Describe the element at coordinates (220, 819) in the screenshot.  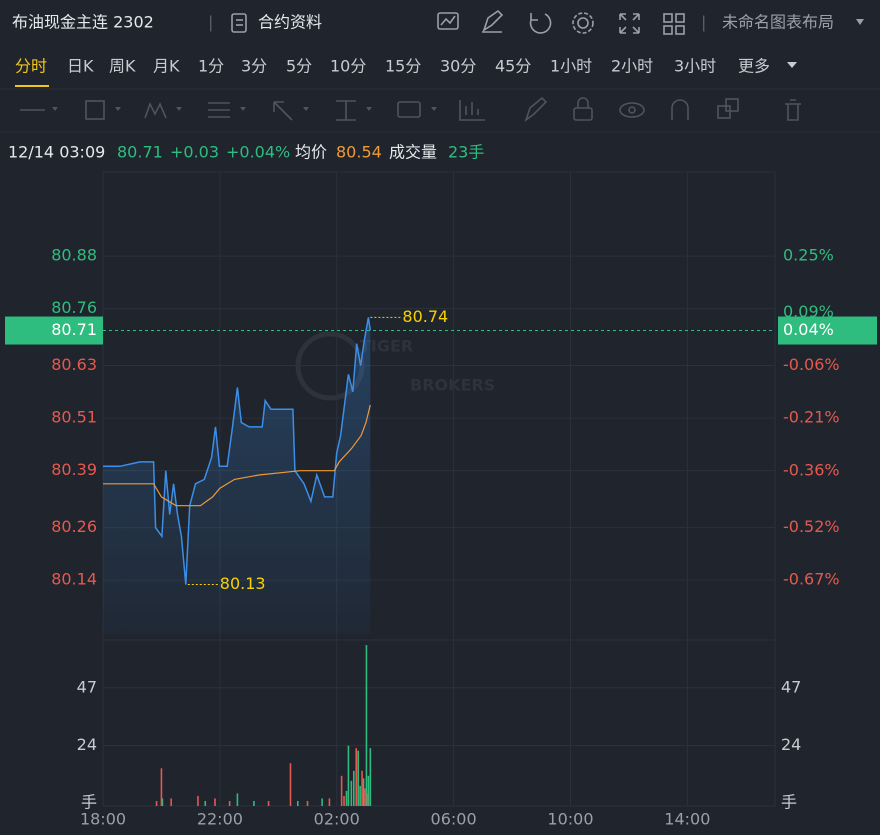
I see `x-tick-label: 22:00` at that location.